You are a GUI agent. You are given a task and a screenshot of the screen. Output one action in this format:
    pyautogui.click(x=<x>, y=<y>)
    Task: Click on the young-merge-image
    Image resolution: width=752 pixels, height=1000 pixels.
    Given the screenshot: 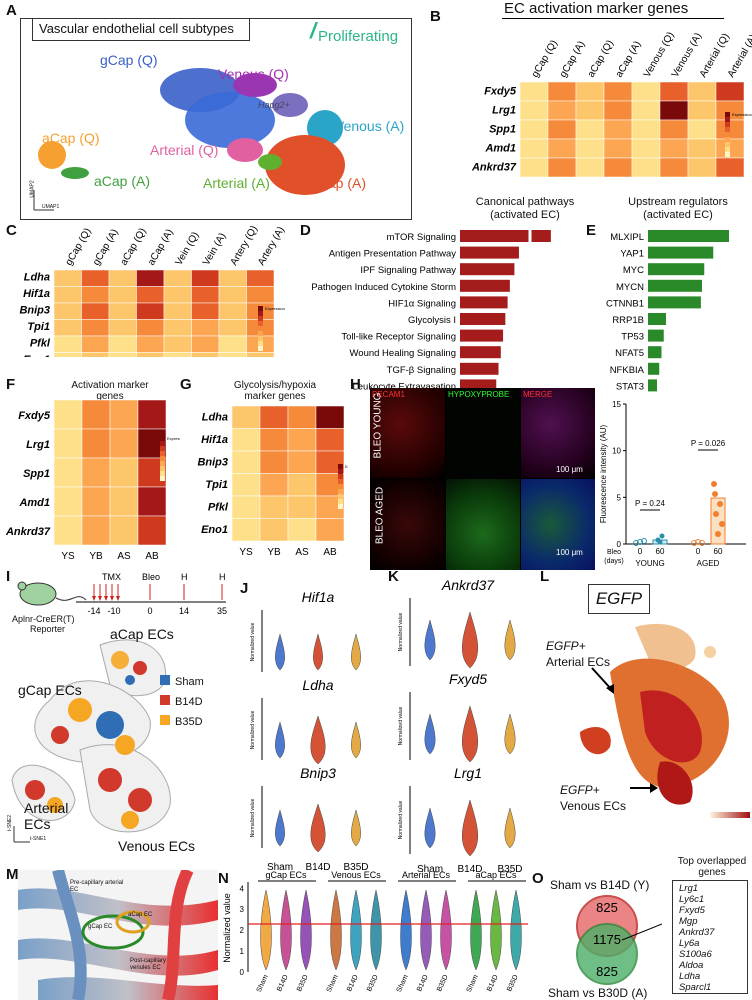 What is the action you would take?
    pyautogui.click(x=558, y=433)
    